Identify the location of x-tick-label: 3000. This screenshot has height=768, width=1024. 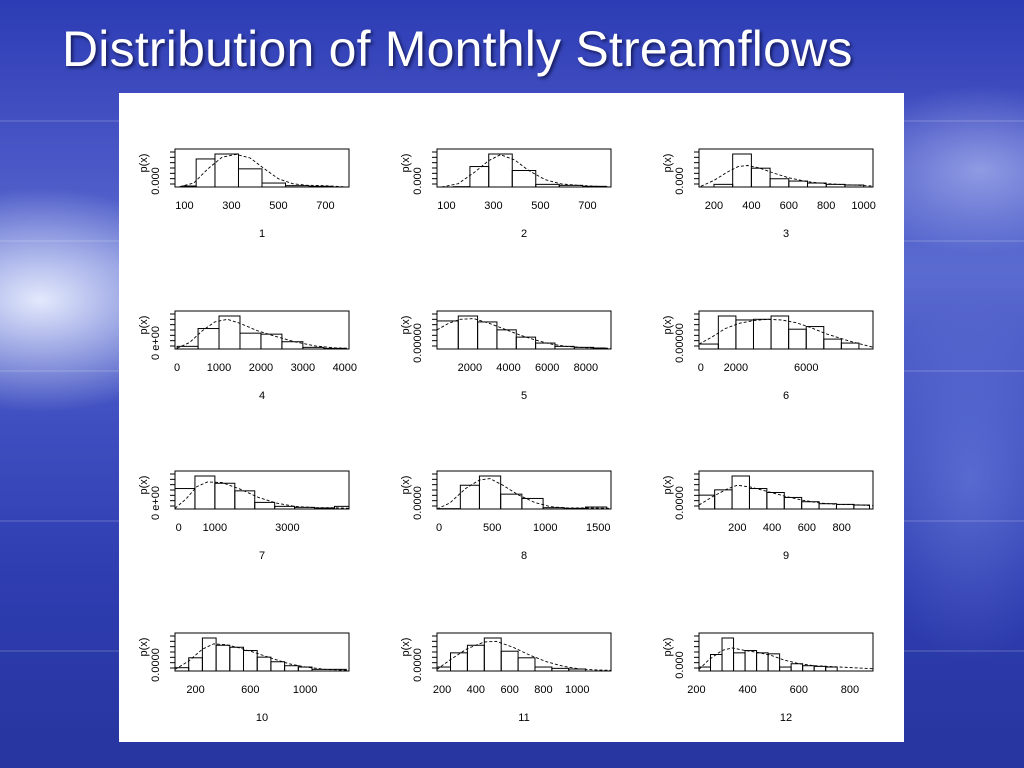
(303, 368).